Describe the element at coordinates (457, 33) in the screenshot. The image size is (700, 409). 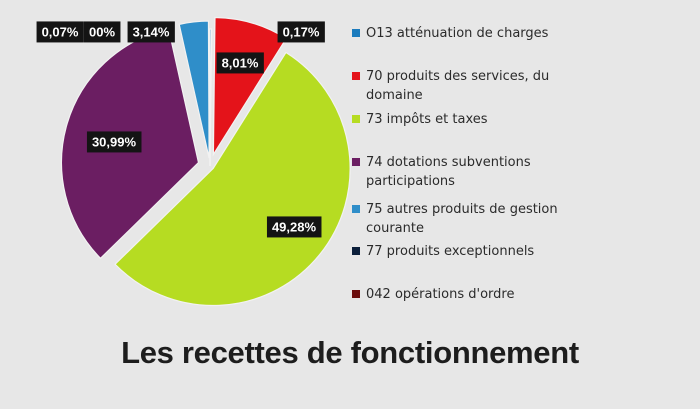
I see `legend-label-0: O13 atténuation de charges` at that location.